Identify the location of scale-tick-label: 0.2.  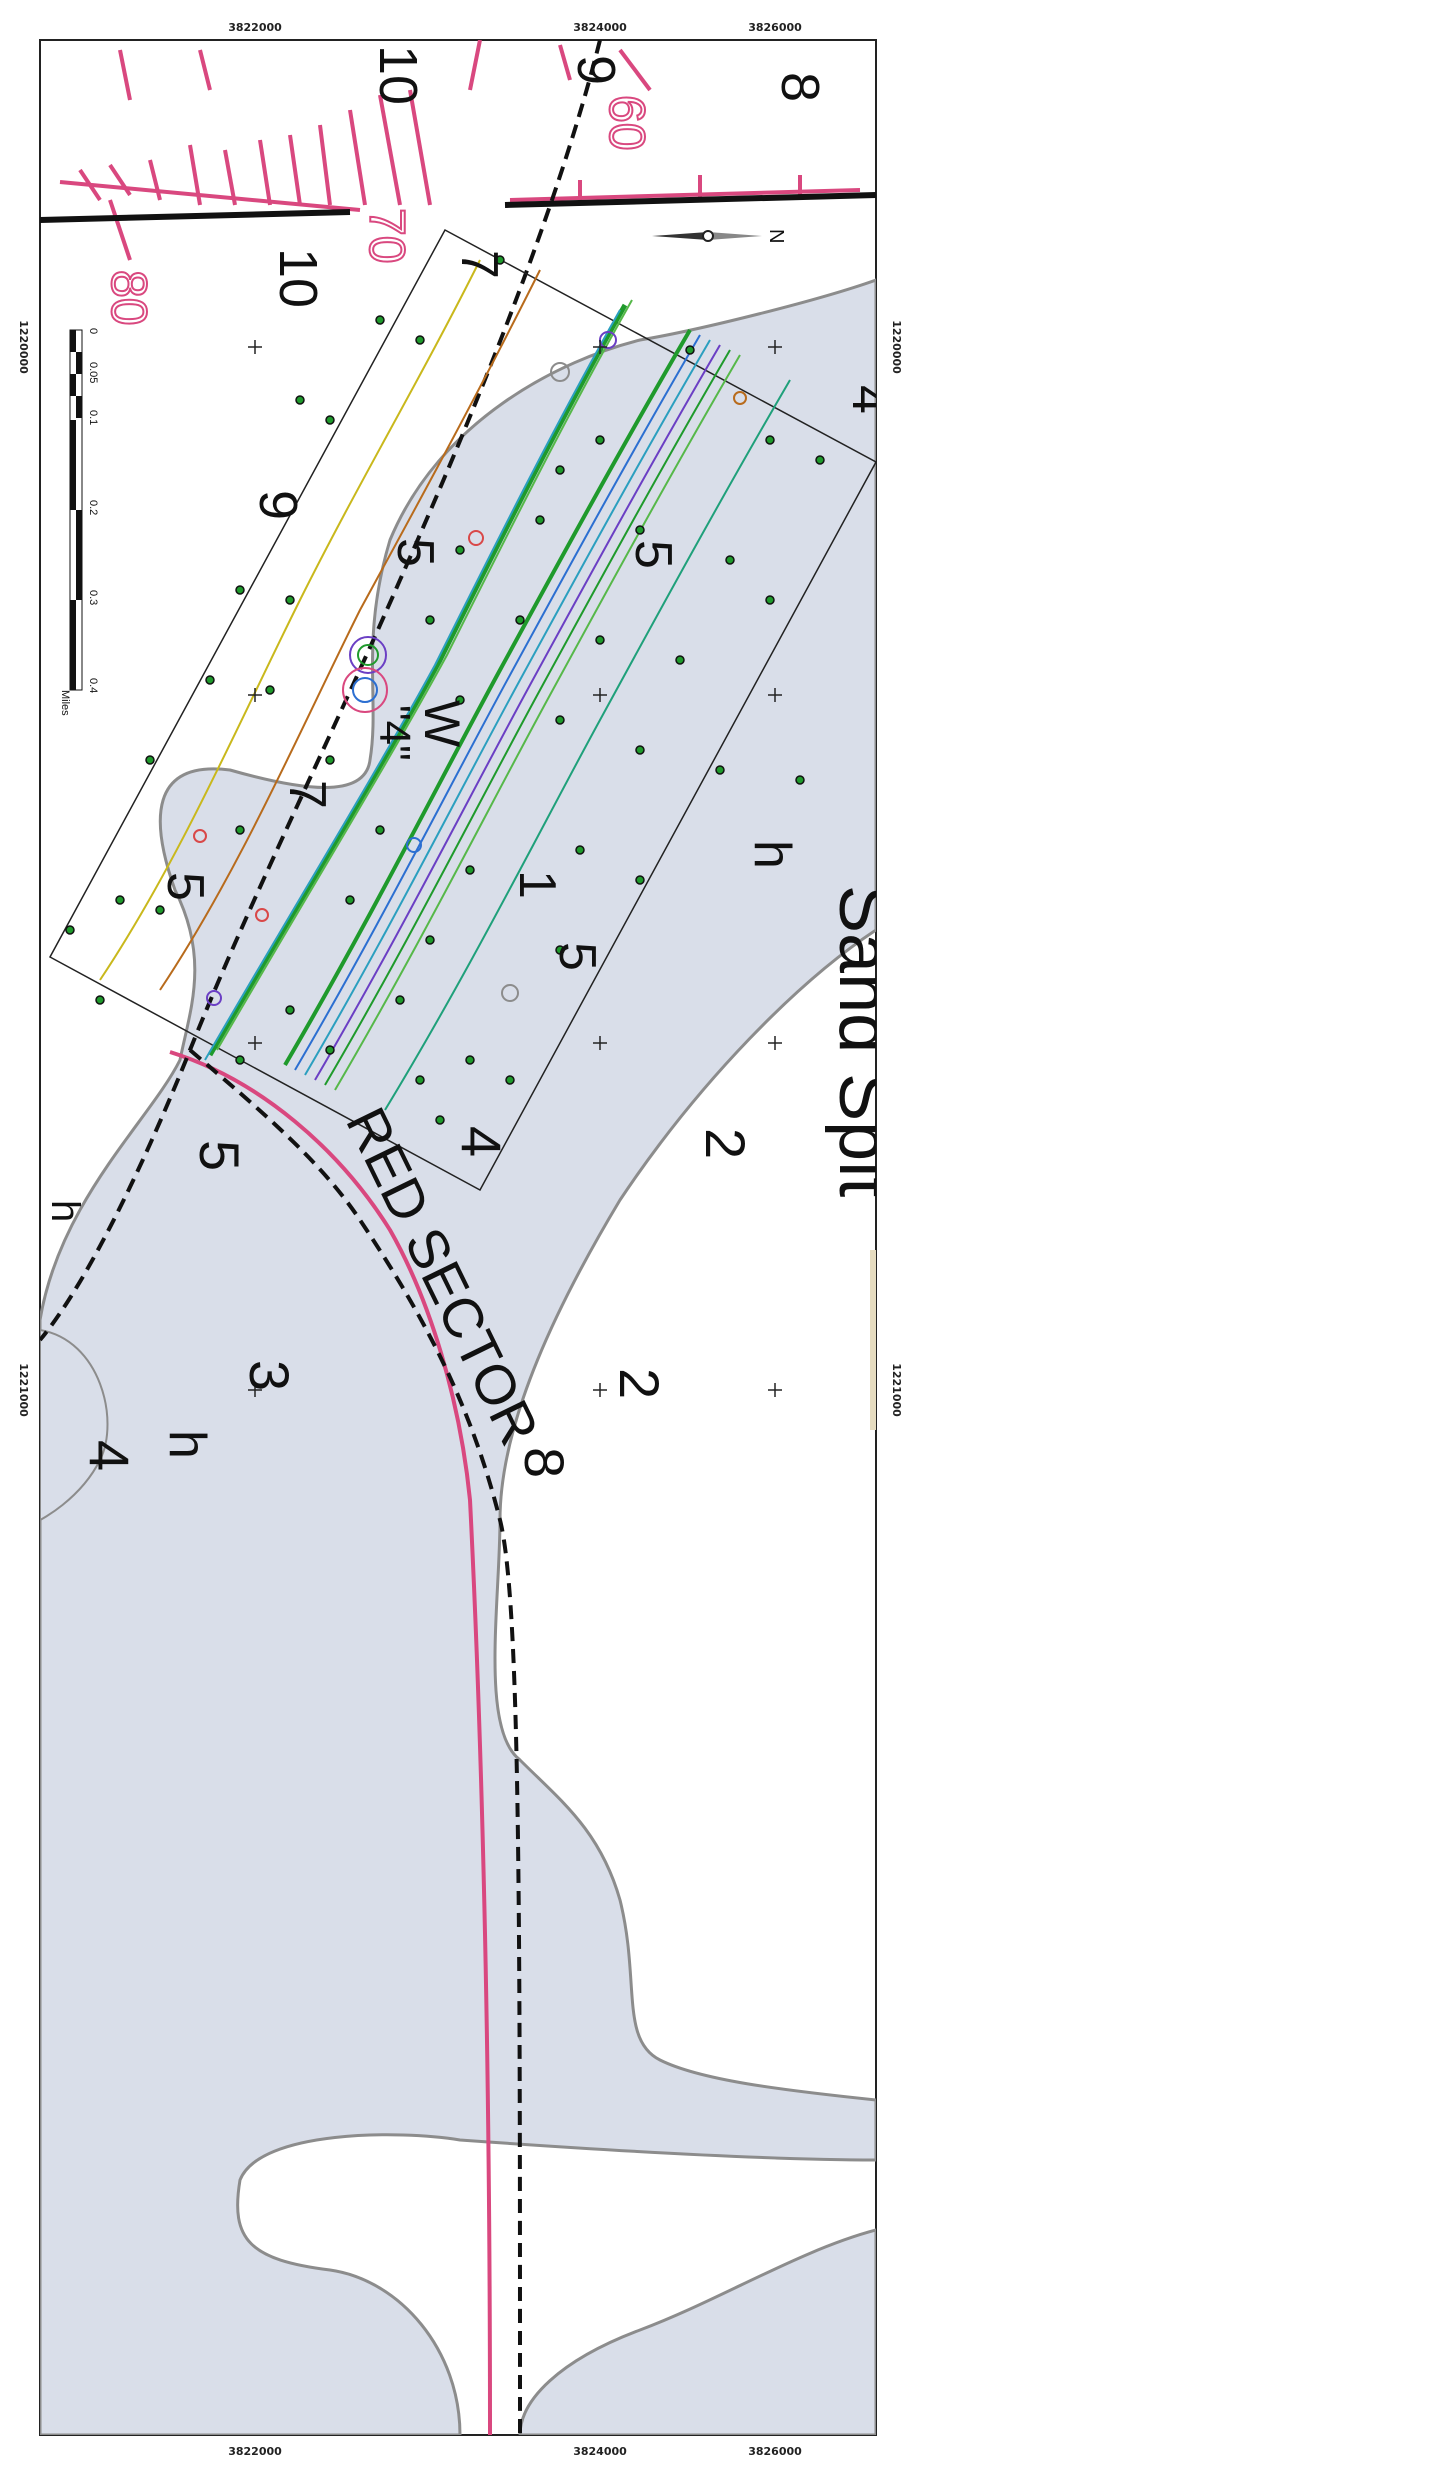
(93, 507).